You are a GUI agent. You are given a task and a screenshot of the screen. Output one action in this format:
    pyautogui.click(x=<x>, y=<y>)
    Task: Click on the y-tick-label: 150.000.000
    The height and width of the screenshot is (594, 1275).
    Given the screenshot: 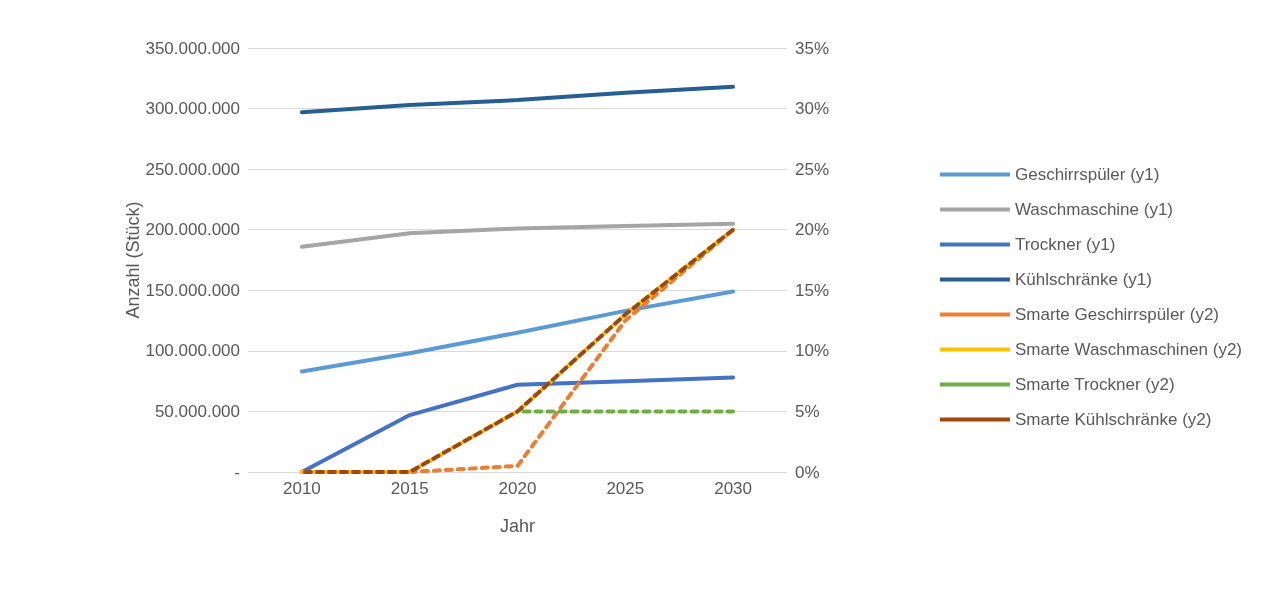 What is the action you would take?
    pyautogui.click(x=192, y=290)
    